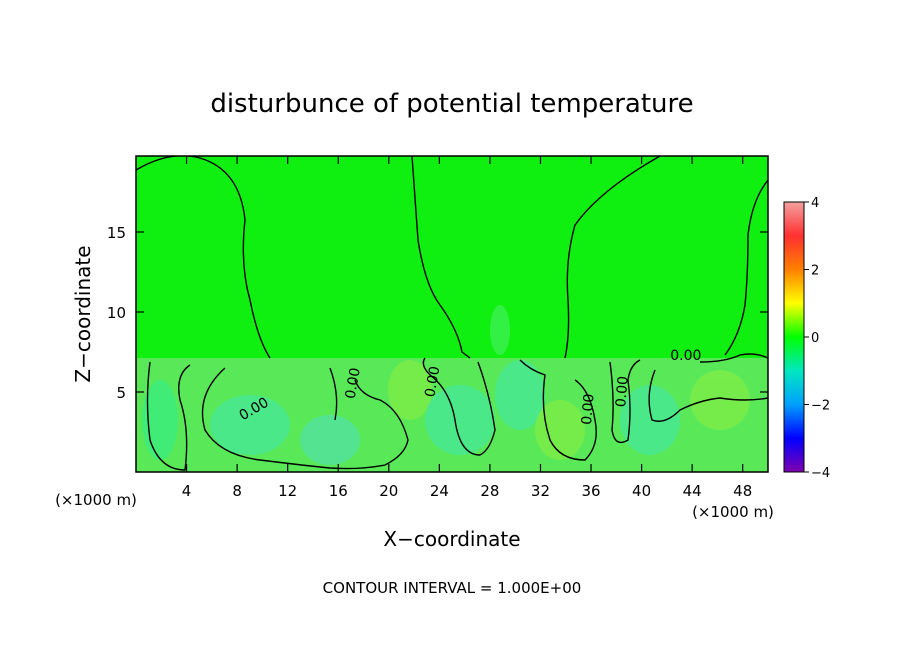 The width and height of the screenshot is (904, 654). Describe the element at coordinates (612, 257) in the screenshot. I see `contour-right-column` at that location.